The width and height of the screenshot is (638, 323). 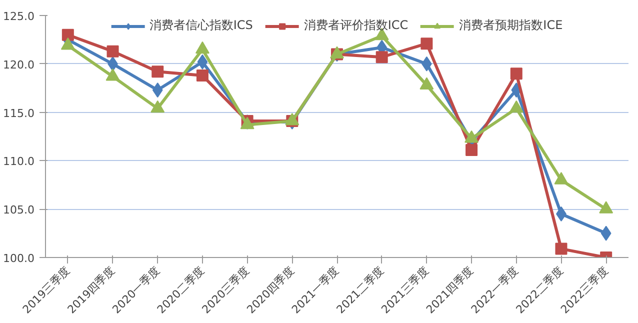 What do you see at coordinates (19, 113) in the screenshot?
I see `y-tick-label: 115.0` at bounding box center [19, 113].